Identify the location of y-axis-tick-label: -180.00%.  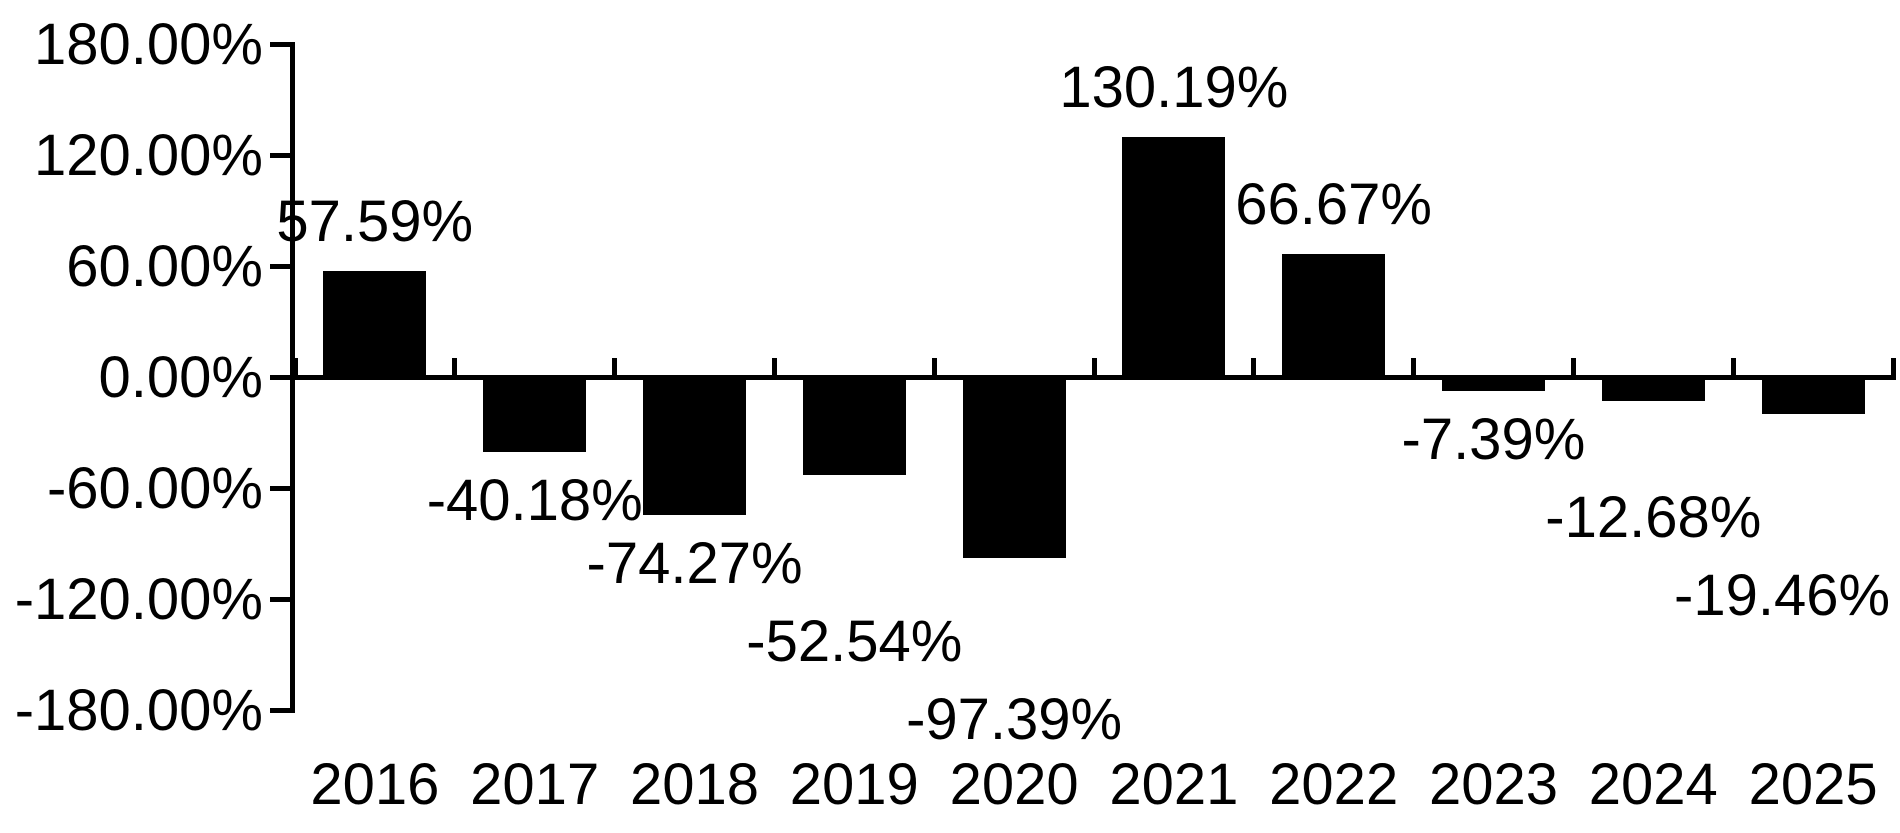
(138, 710).